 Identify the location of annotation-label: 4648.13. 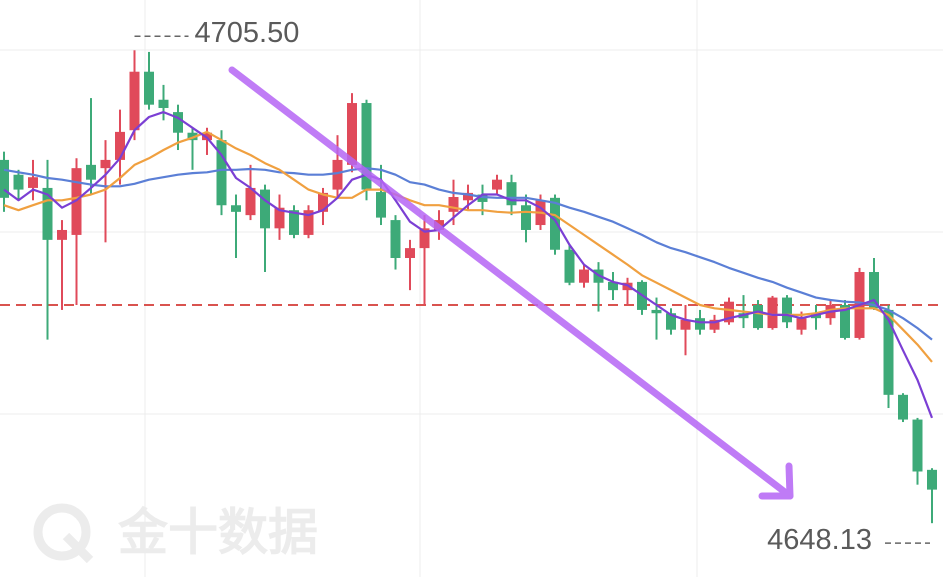
(819, 540).